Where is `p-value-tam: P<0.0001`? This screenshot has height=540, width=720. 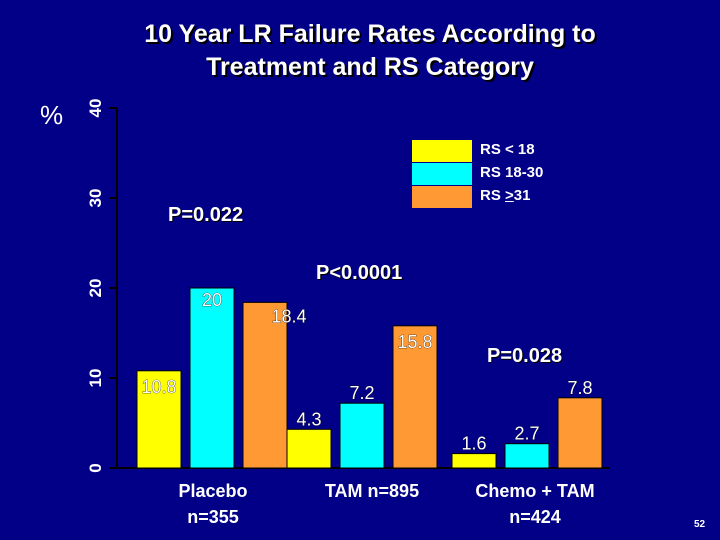 p-value-tam: P<0.0001 is located at coordinates (359, 273).